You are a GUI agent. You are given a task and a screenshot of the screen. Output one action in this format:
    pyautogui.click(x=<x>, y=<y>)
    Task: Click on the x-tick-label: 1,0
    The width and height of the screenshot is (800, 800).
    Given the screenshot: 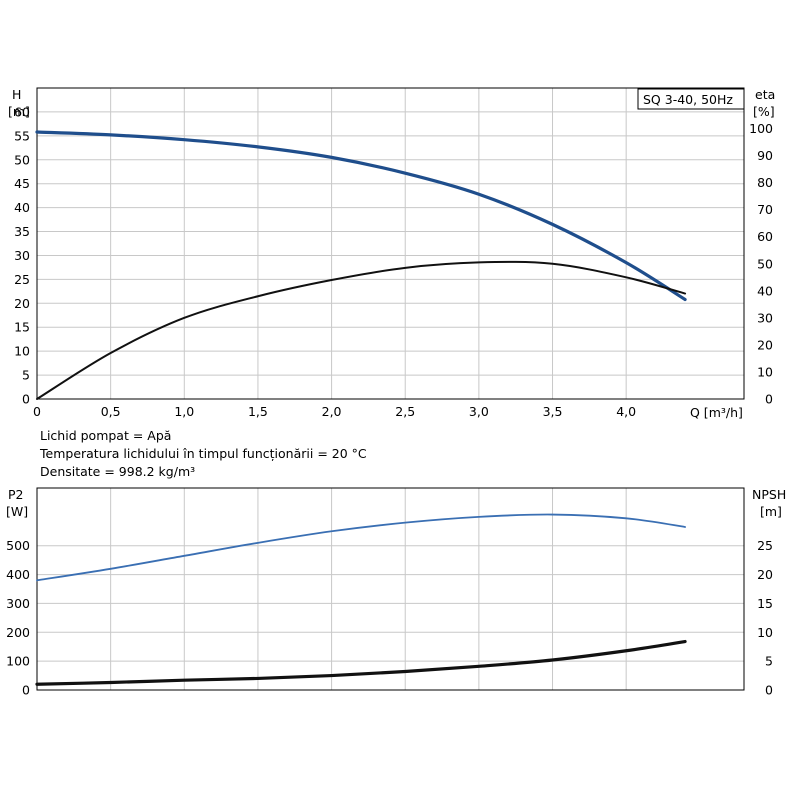 What is the action you would take?
    pyautogui.click(x=184, y=411)
    